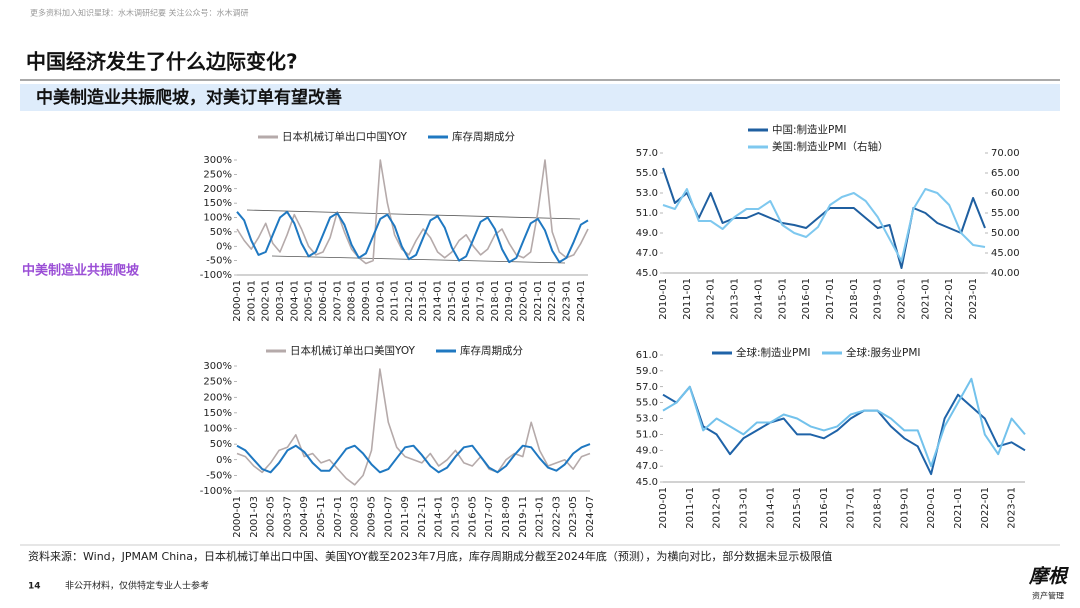  I want to click on x-tick-label: 2008-03, so click(355, 517).